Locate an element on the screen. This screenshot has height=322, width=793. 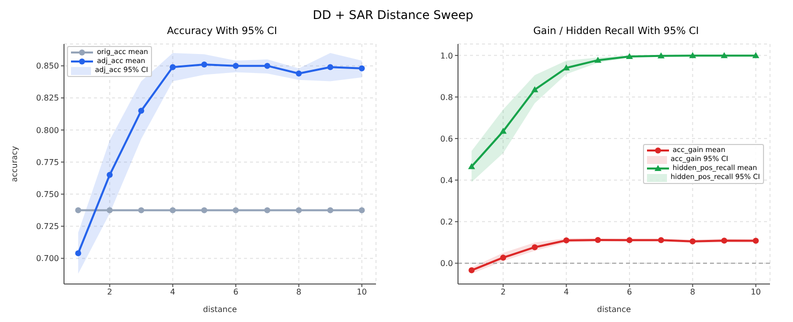
y-axis-title: accuracy is located at coordinates (14, 164).